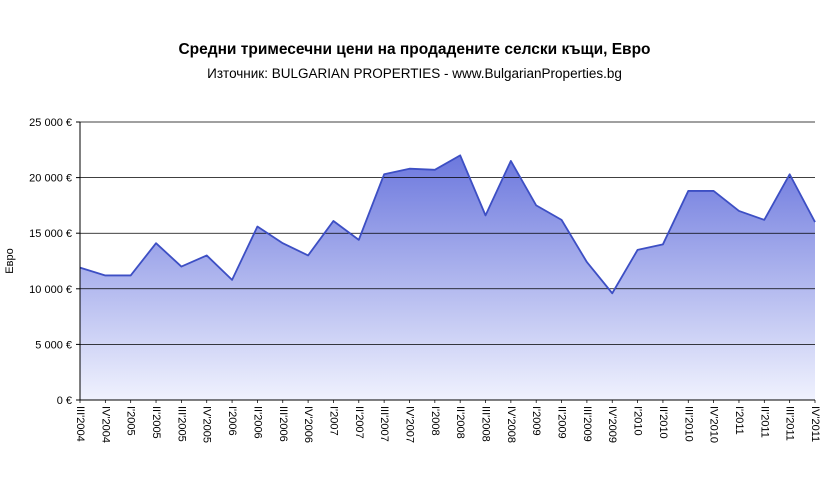 This screenshot has width=829, height=484. Describe the element at coordinates (663, 422) in the screenshot. I see `x-tick-label: II'2010` at that location.